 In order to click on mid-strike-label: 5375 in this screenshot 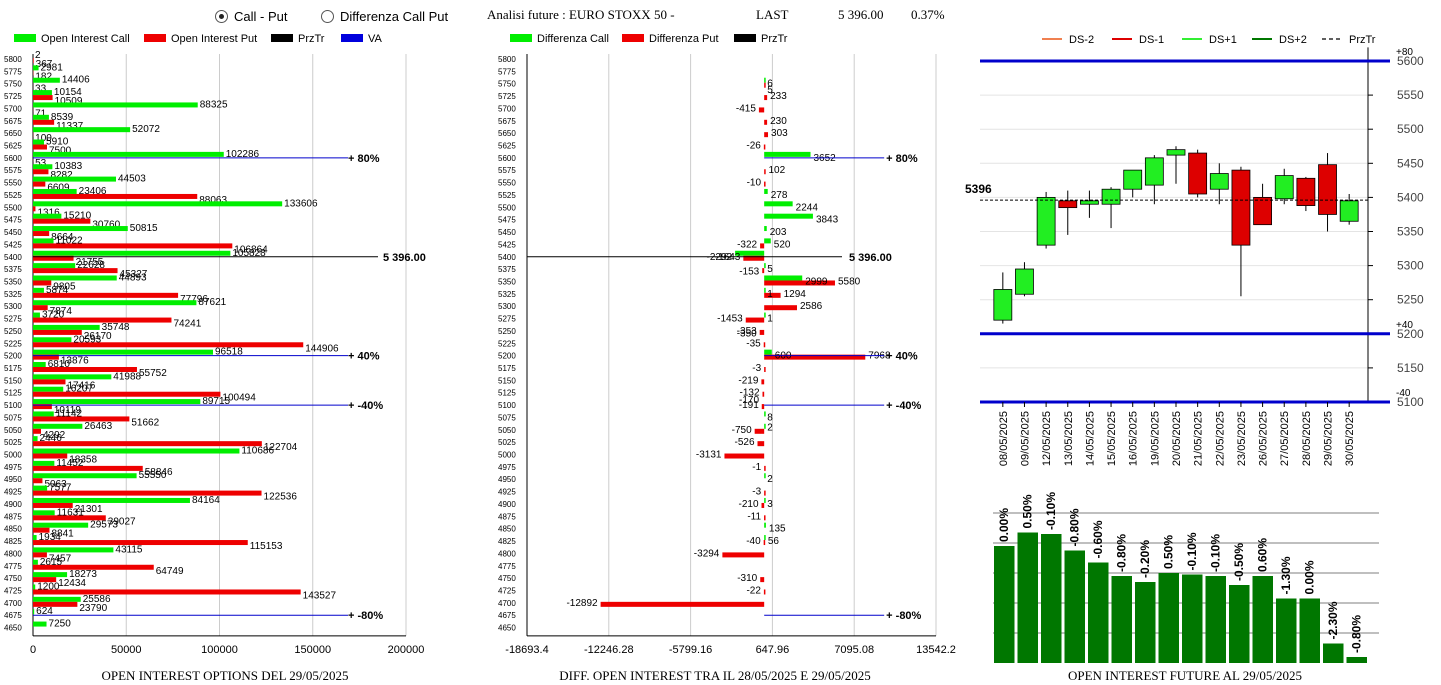, I will do `click(507, 269)`.